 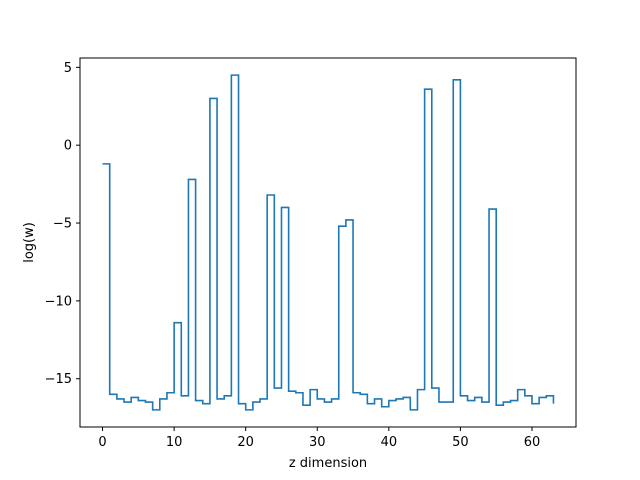 I want to click on x-tick-label: 0, so click(x=102, y=442).